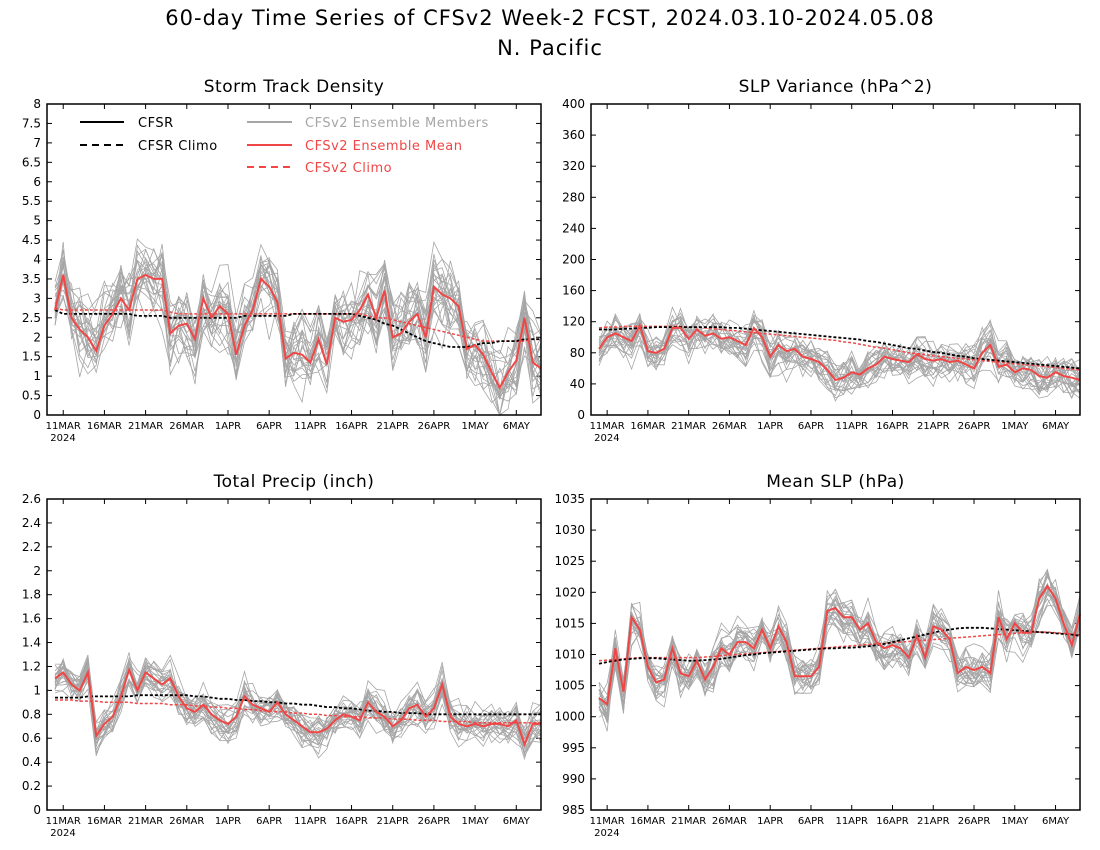 Image resolution: width=1100 pixels, height=850 pixels. I want to click on panel-title: SLP Variance (hPa^2), so click(836, 87).